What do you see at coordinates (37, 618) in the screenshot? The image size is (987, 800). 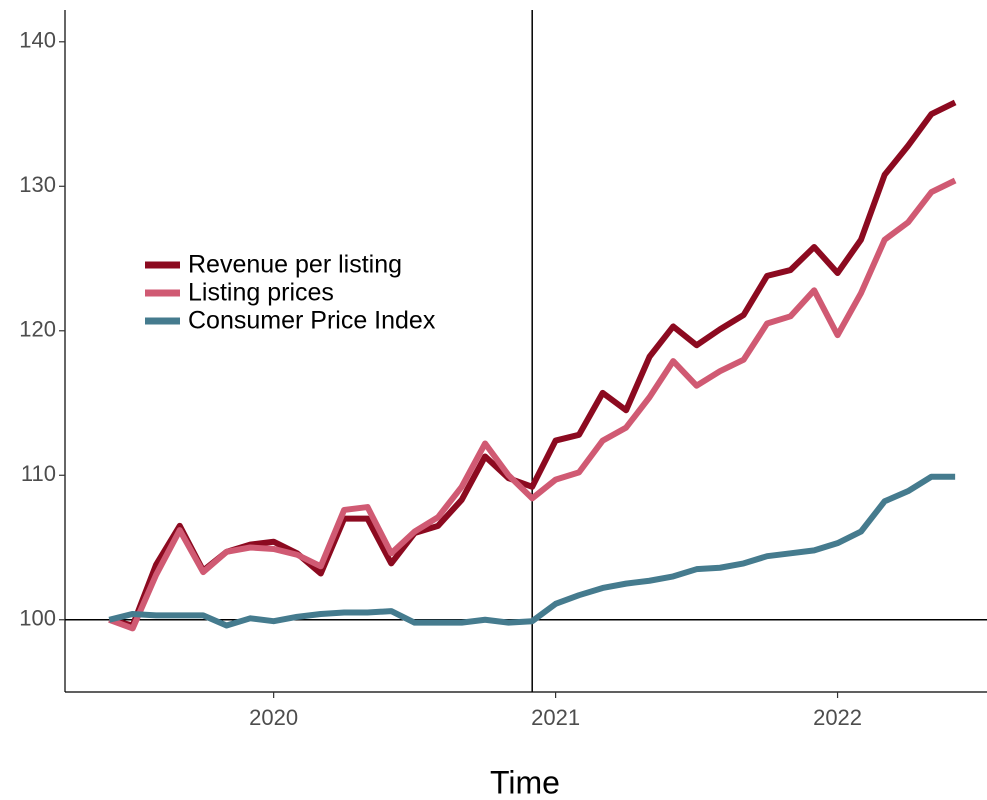 I see `y-tick-label: 100` at bounding box center [37, 618].